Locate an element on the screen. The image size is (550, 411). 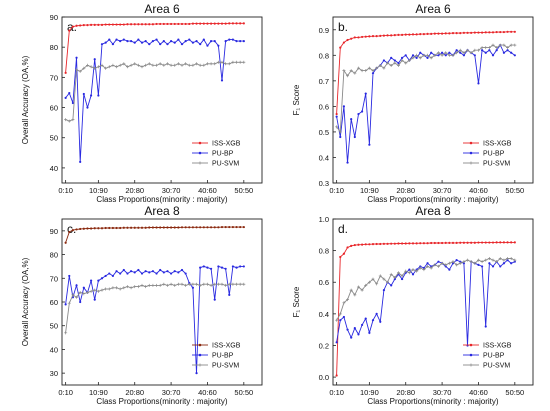
panel-label: d. is located at coordinates (343, 229).